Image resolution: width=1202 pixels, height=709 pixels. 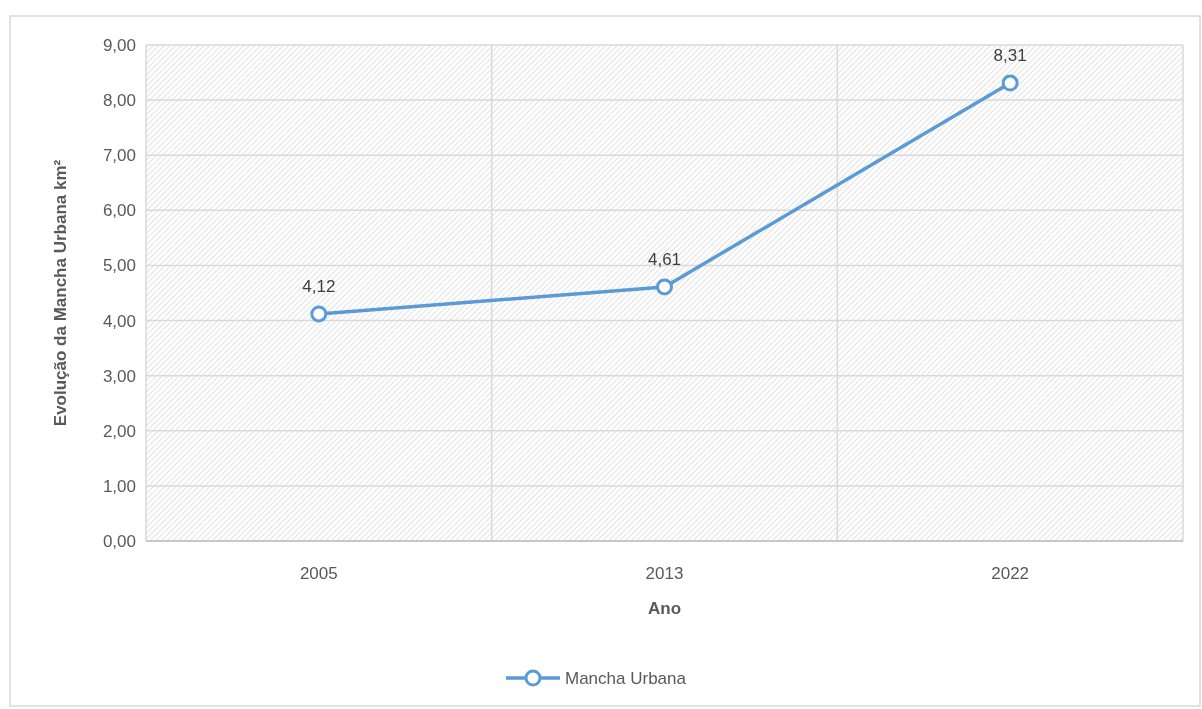 I want to click on y-tick-label: 2,00, so click(x=119, y=431).